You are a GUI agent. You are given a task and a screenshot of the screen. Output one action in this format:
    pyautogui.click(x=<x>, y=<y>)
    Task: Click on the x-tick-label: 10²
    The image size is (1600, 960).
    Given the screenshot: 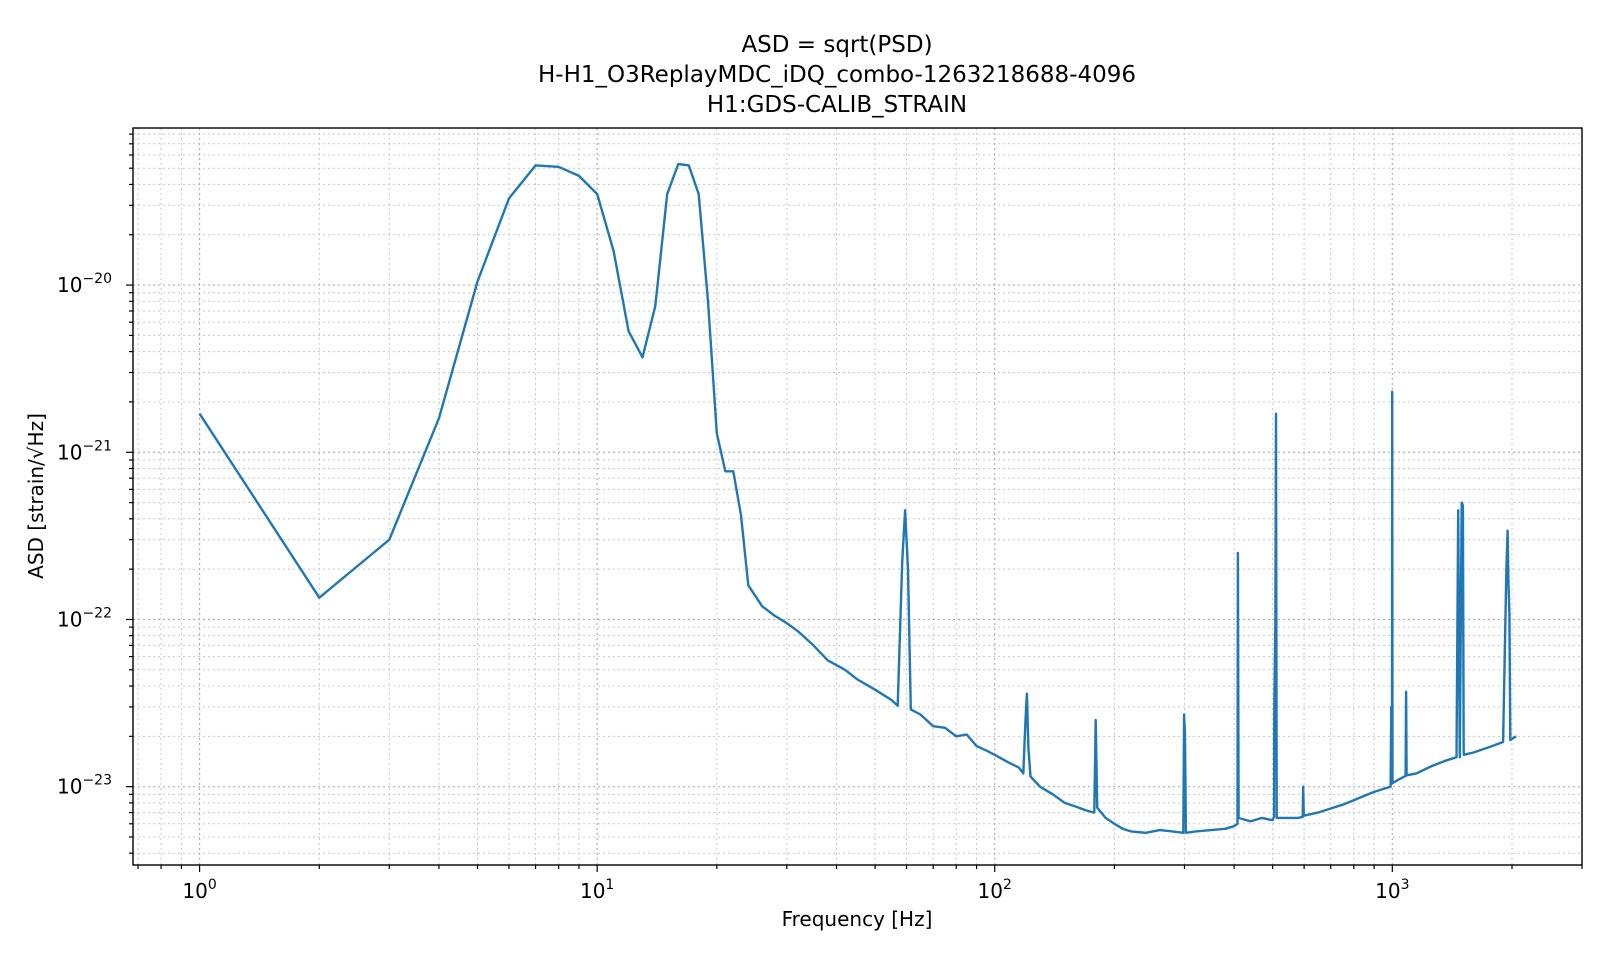 What is the action you would take?
    pyautogui.click(x=995, y=890)
    